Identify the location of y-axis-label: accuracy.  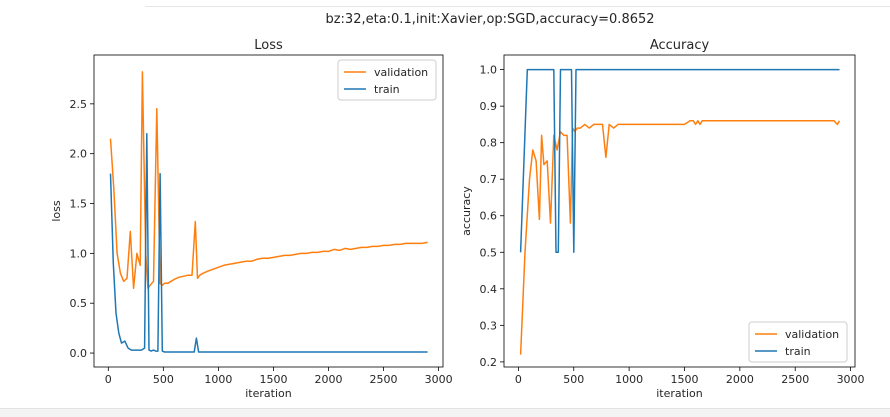
(466, 211).